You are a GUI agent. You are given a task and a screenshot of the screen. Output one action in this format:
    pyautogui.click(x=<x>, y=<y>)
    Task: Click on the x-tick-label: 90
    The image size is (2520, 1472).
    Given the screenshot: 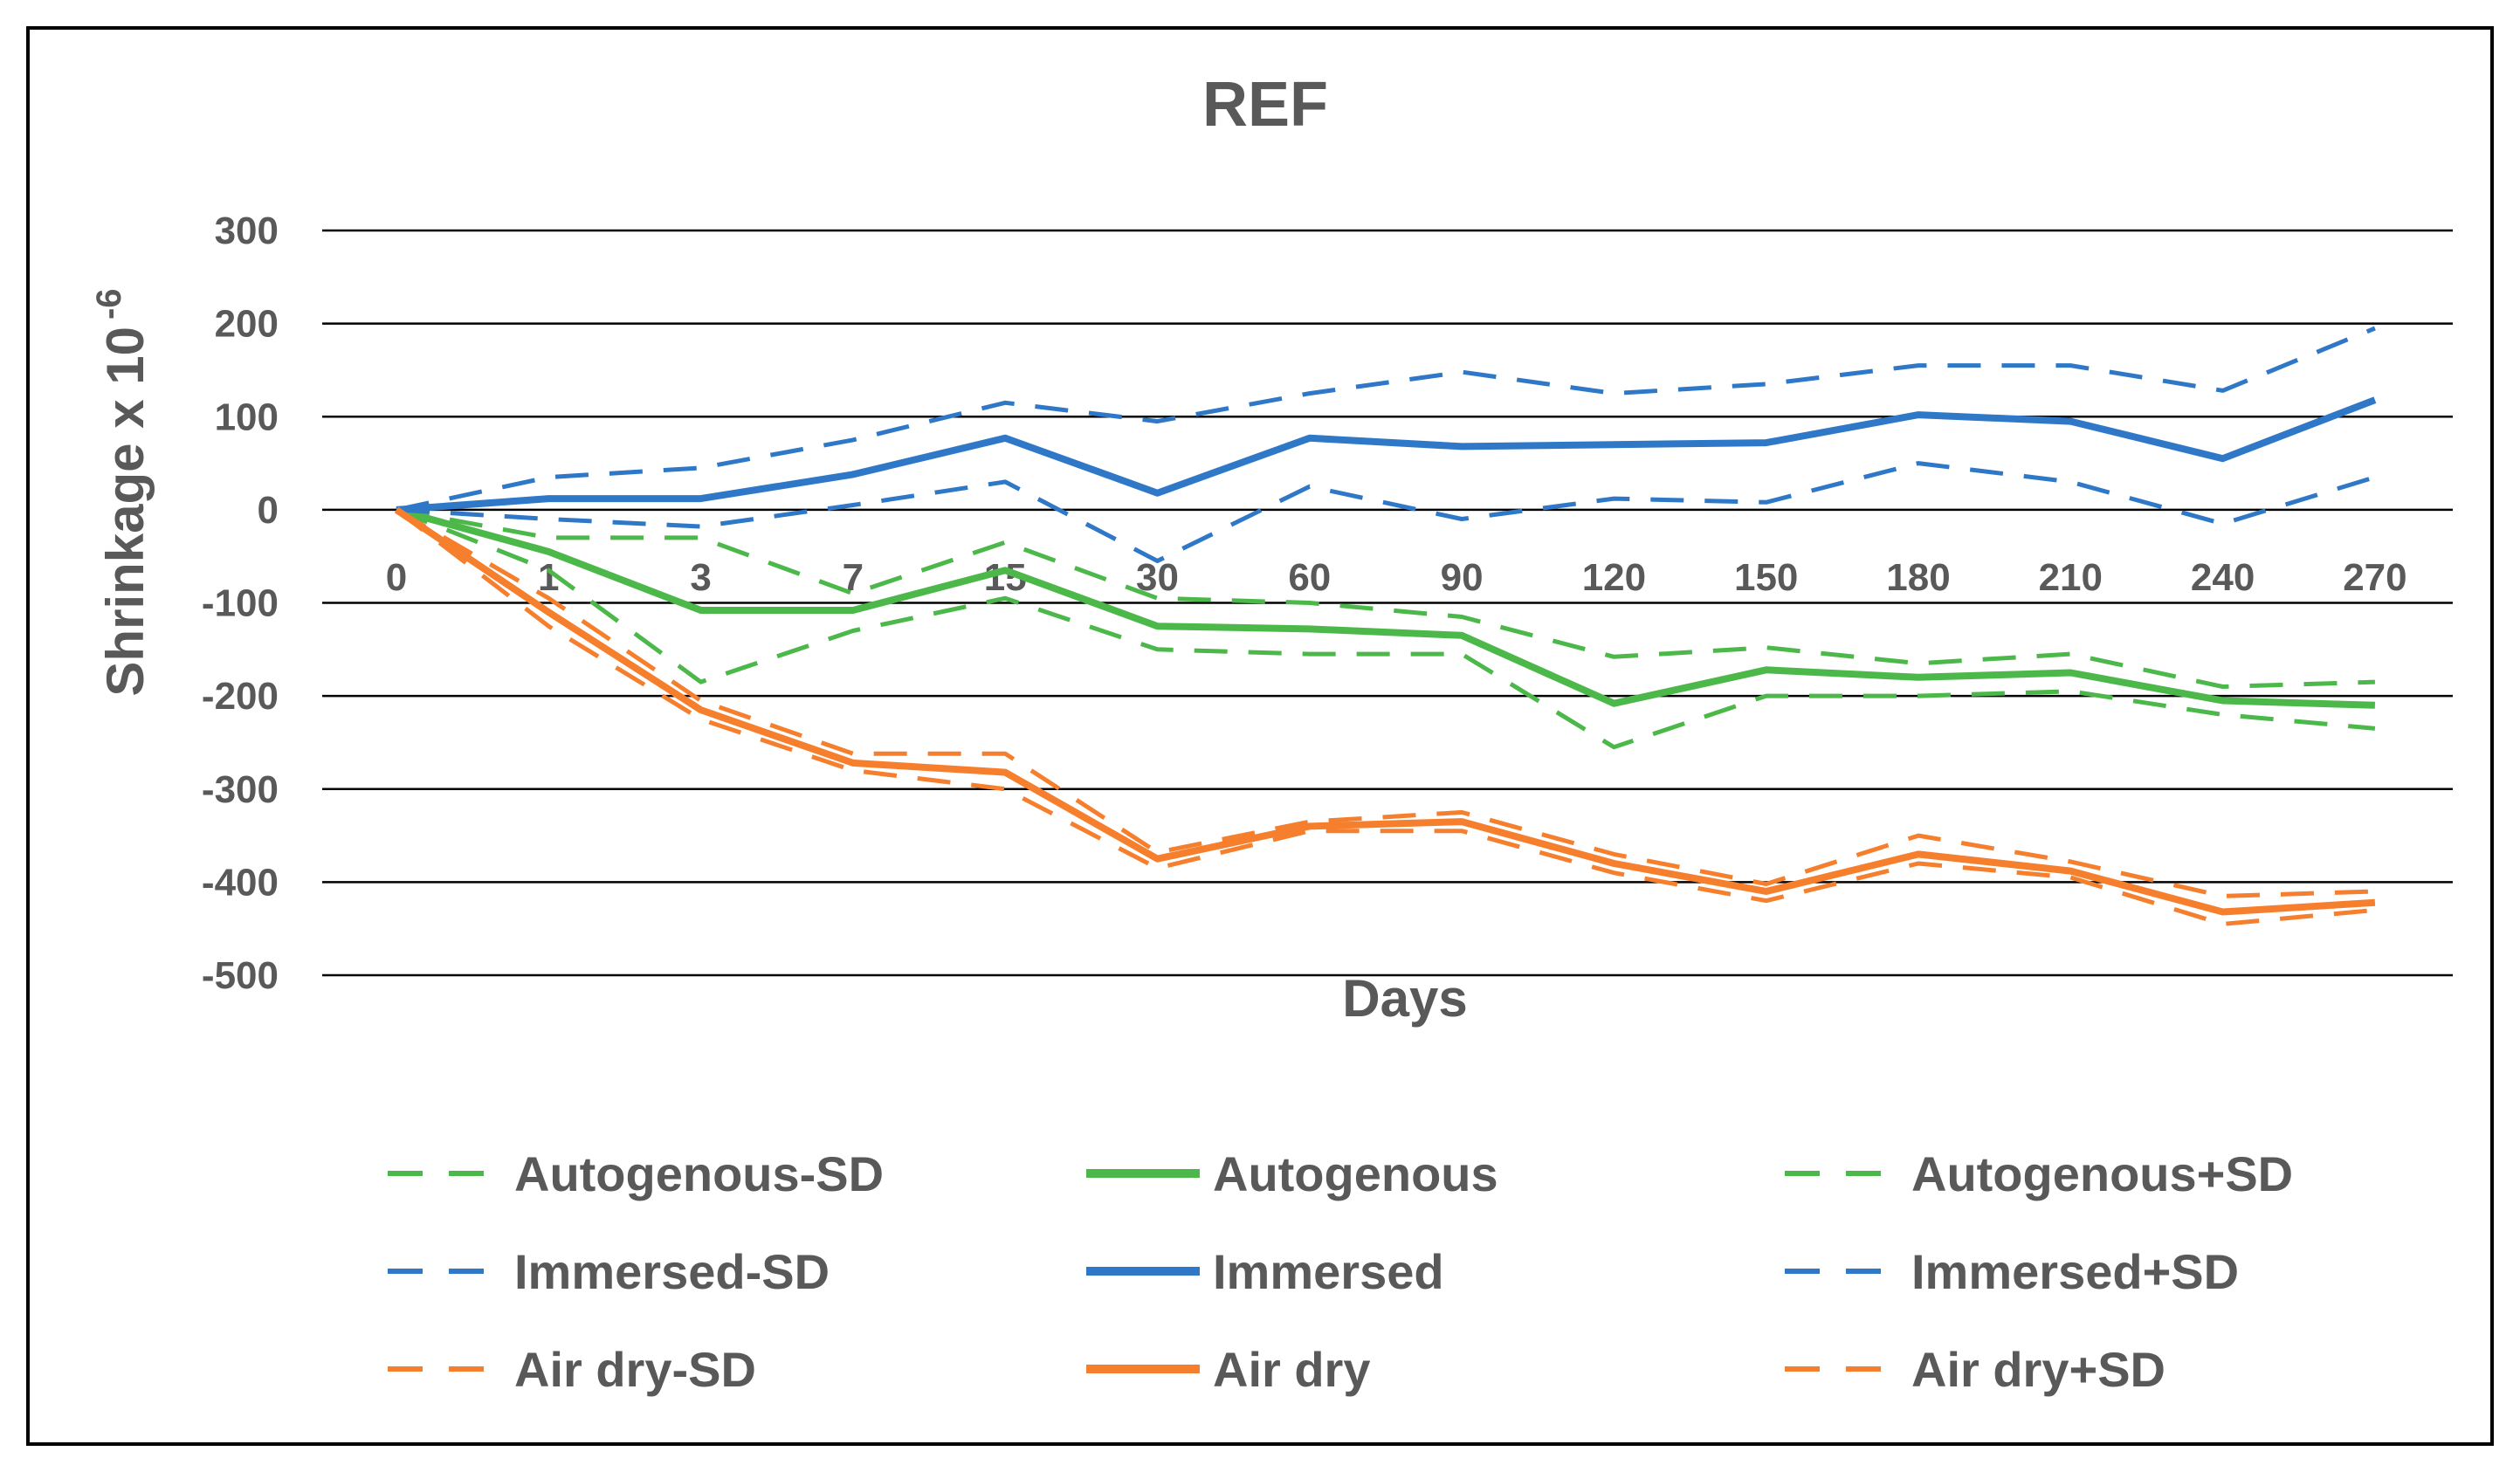 What is the action you would take?
    pyautogui.click(x=1462, y=577)
    